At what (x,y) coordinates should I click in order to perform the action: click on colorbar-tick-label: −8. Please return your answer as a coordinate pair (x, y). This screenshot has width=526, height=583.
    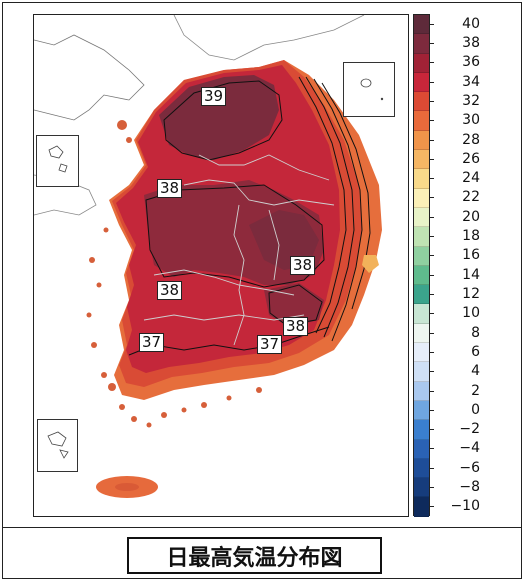
    Looking at the image, I should click on (469, 487).